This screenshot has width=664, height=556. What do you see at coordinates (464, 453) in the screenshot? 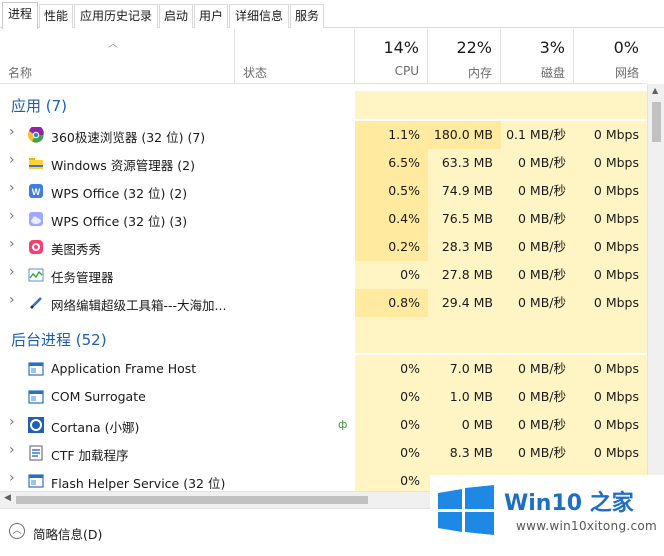
I see `cell-mem: 8.3 MB` at bounding box center [464, 453].